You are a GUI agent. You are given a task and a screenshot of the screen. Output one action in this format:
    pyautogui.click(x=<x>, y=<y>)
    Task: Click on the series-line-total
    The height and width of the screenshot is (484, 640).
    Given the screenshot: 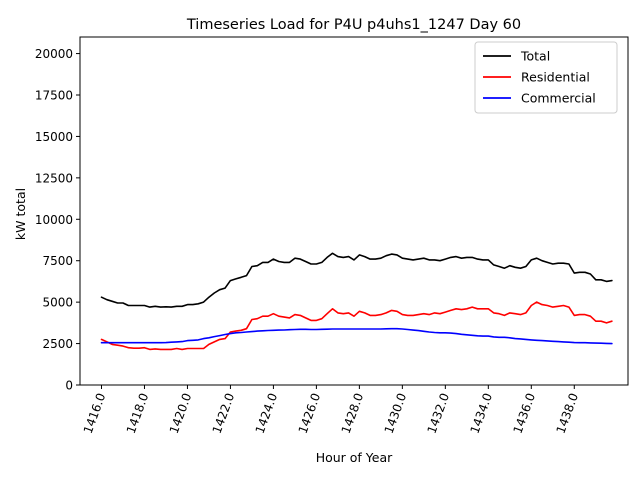 What is the action you would take?
    pyautogui.click(x=356, y=280)
    